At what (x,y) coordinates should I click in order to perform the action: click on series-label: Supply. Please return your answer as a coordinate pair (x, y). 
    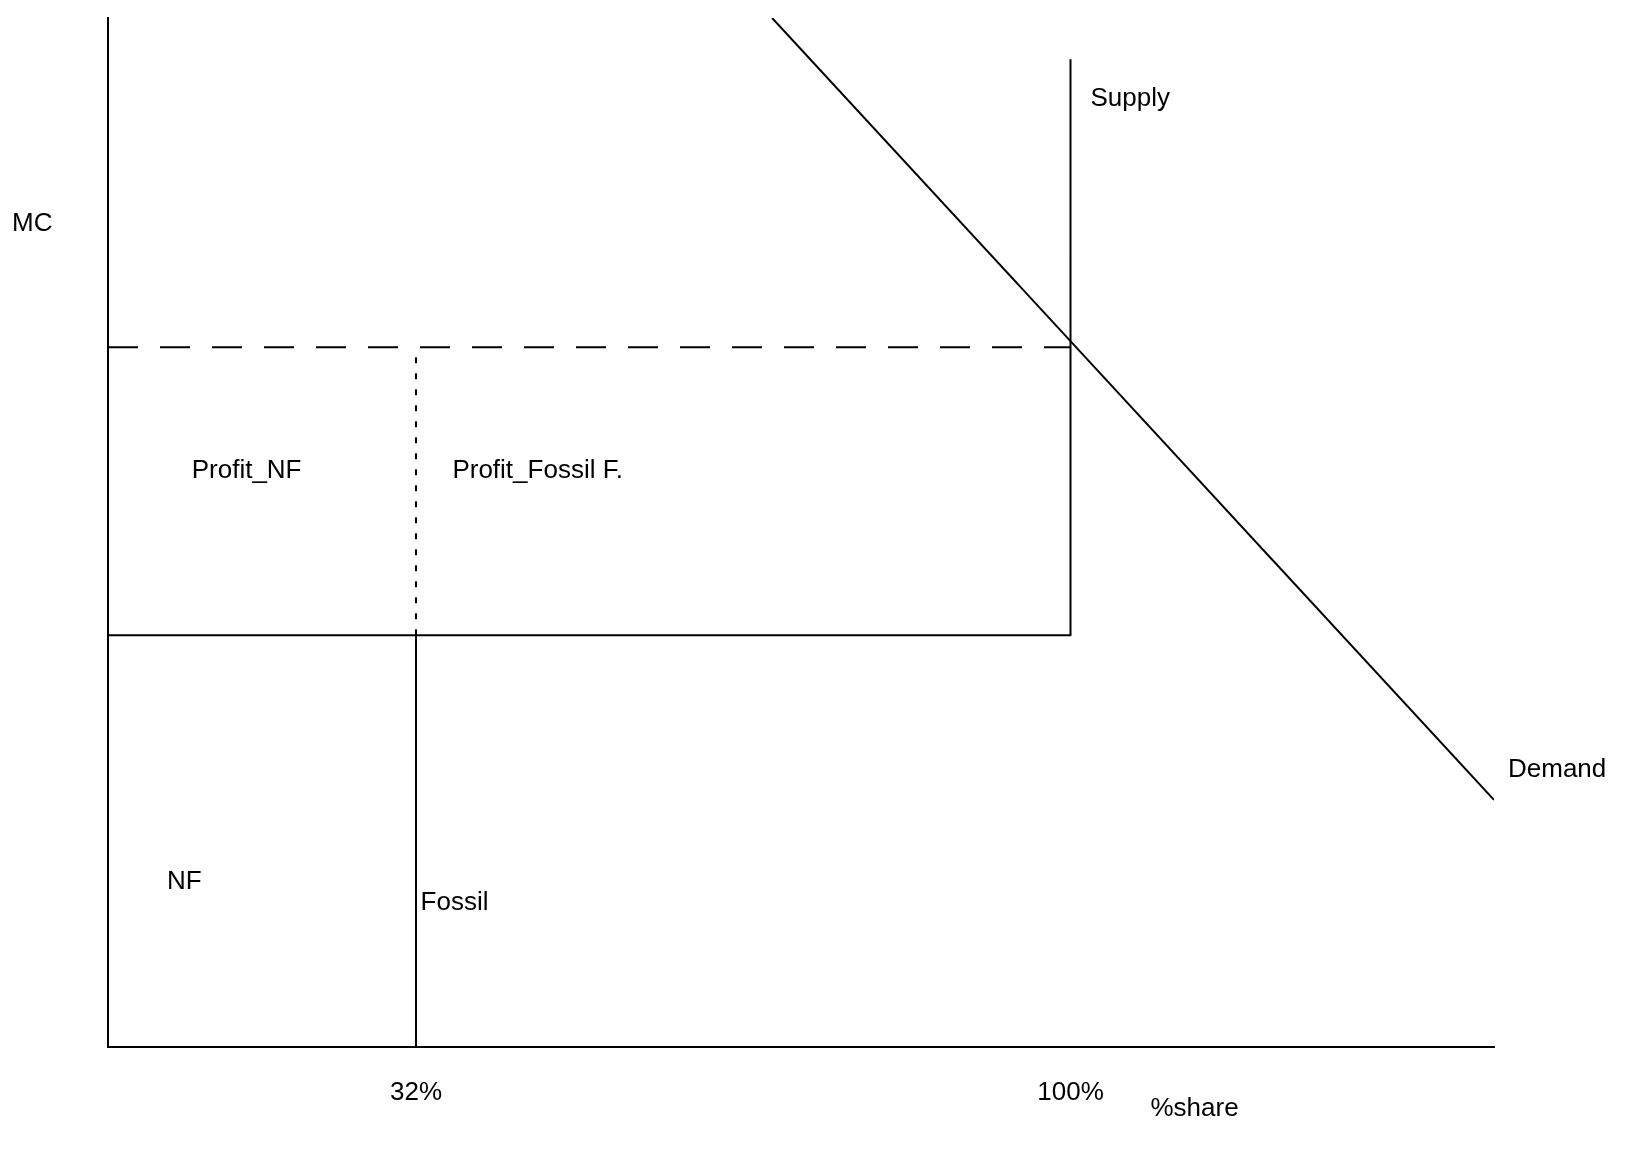
    Looking at the image, I should click on (1130, 97).